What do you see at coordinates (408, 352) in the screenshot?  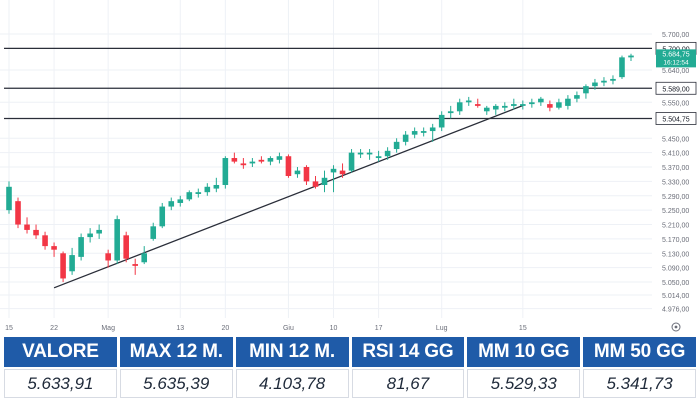 I see `stat-header: RSI 14 GG` at bounding box center [408, 352].